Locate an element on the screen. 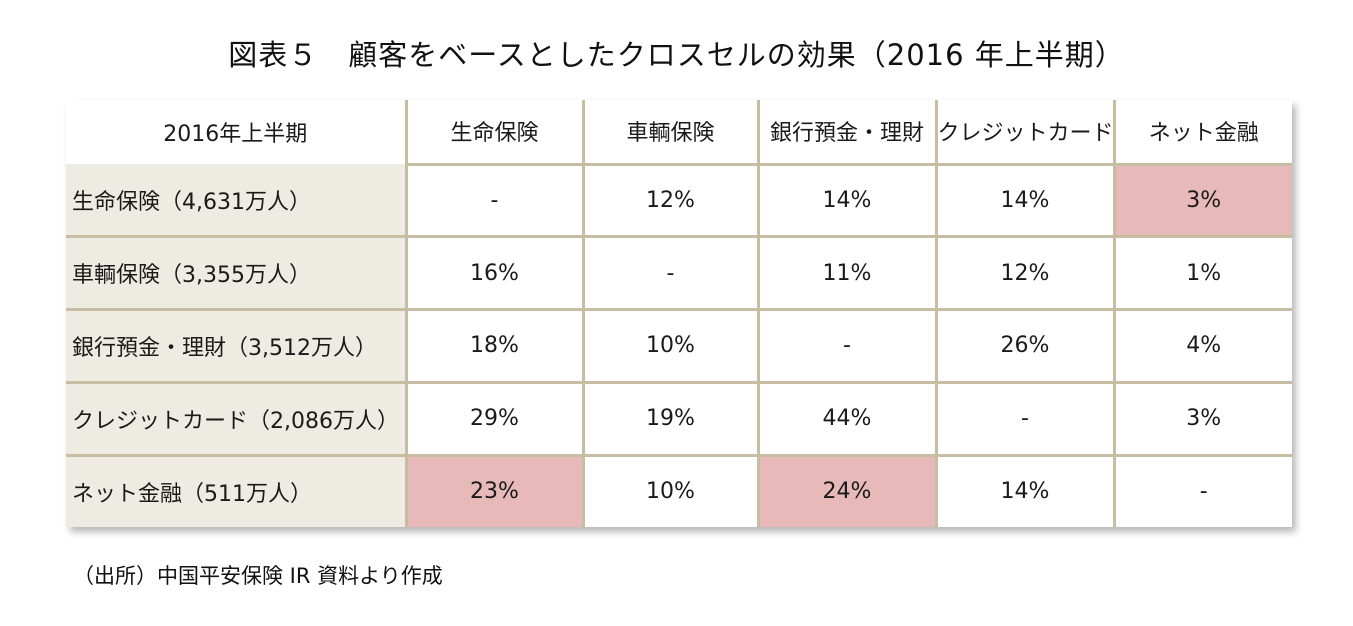 The width and height of the screenshot is (1353, 626). corner-header: 2016年上半期 is located at coordinates (237, 132).